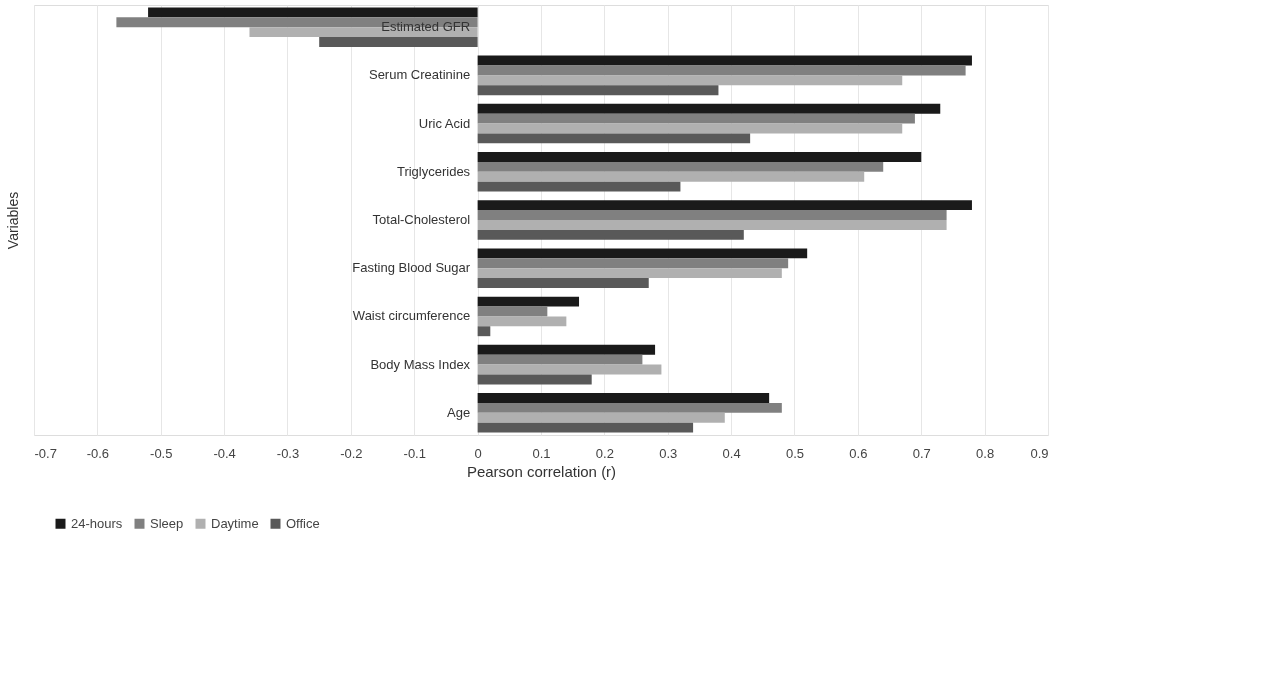  I want to click on x-tick-label: 0.2, so click(604, 453).